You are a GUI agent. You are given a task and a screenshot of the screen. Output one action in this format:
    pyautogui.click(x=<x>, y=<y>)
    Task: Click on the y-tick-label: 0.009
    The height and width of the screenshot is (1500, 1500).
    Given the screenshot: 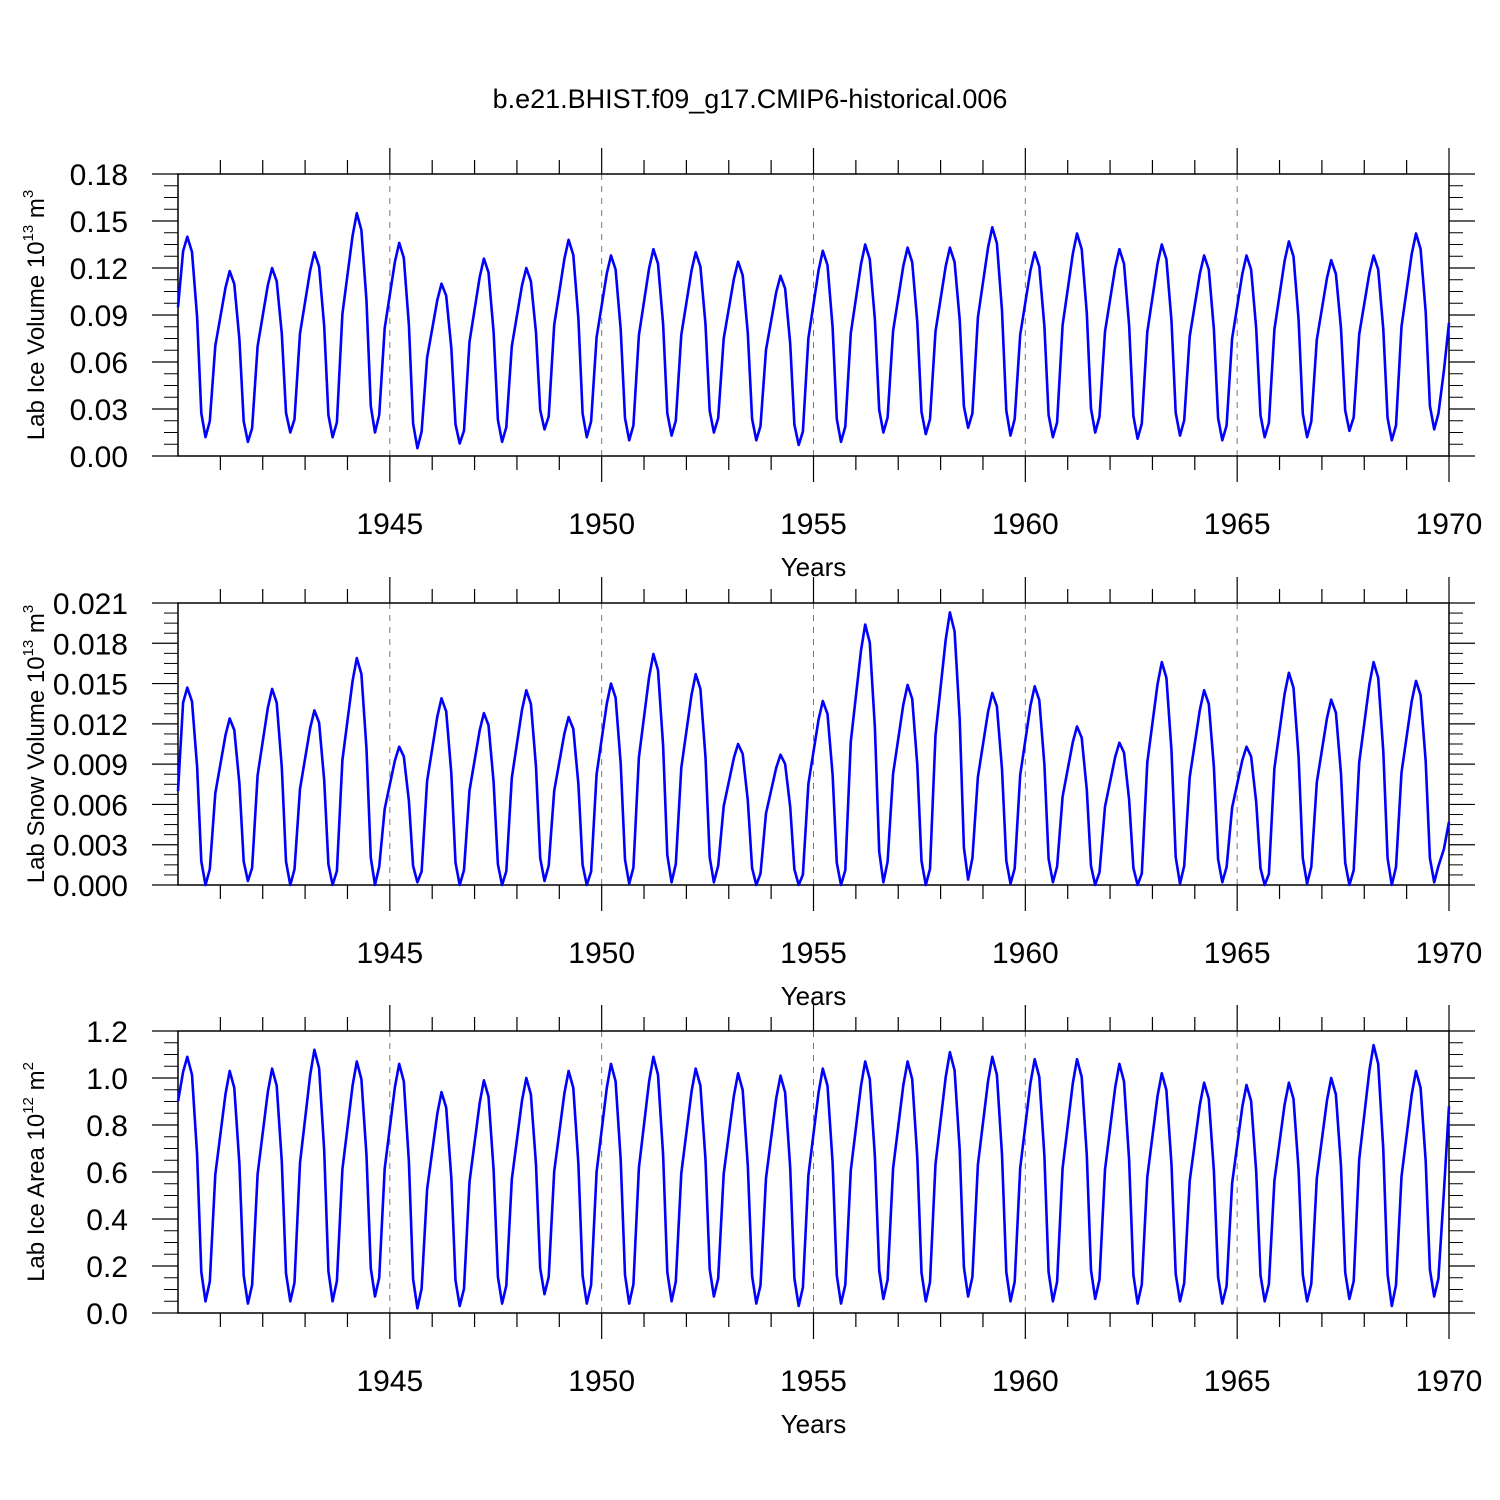 What is the action you would take?
    pyautogui.click(x=90, y=765)
    